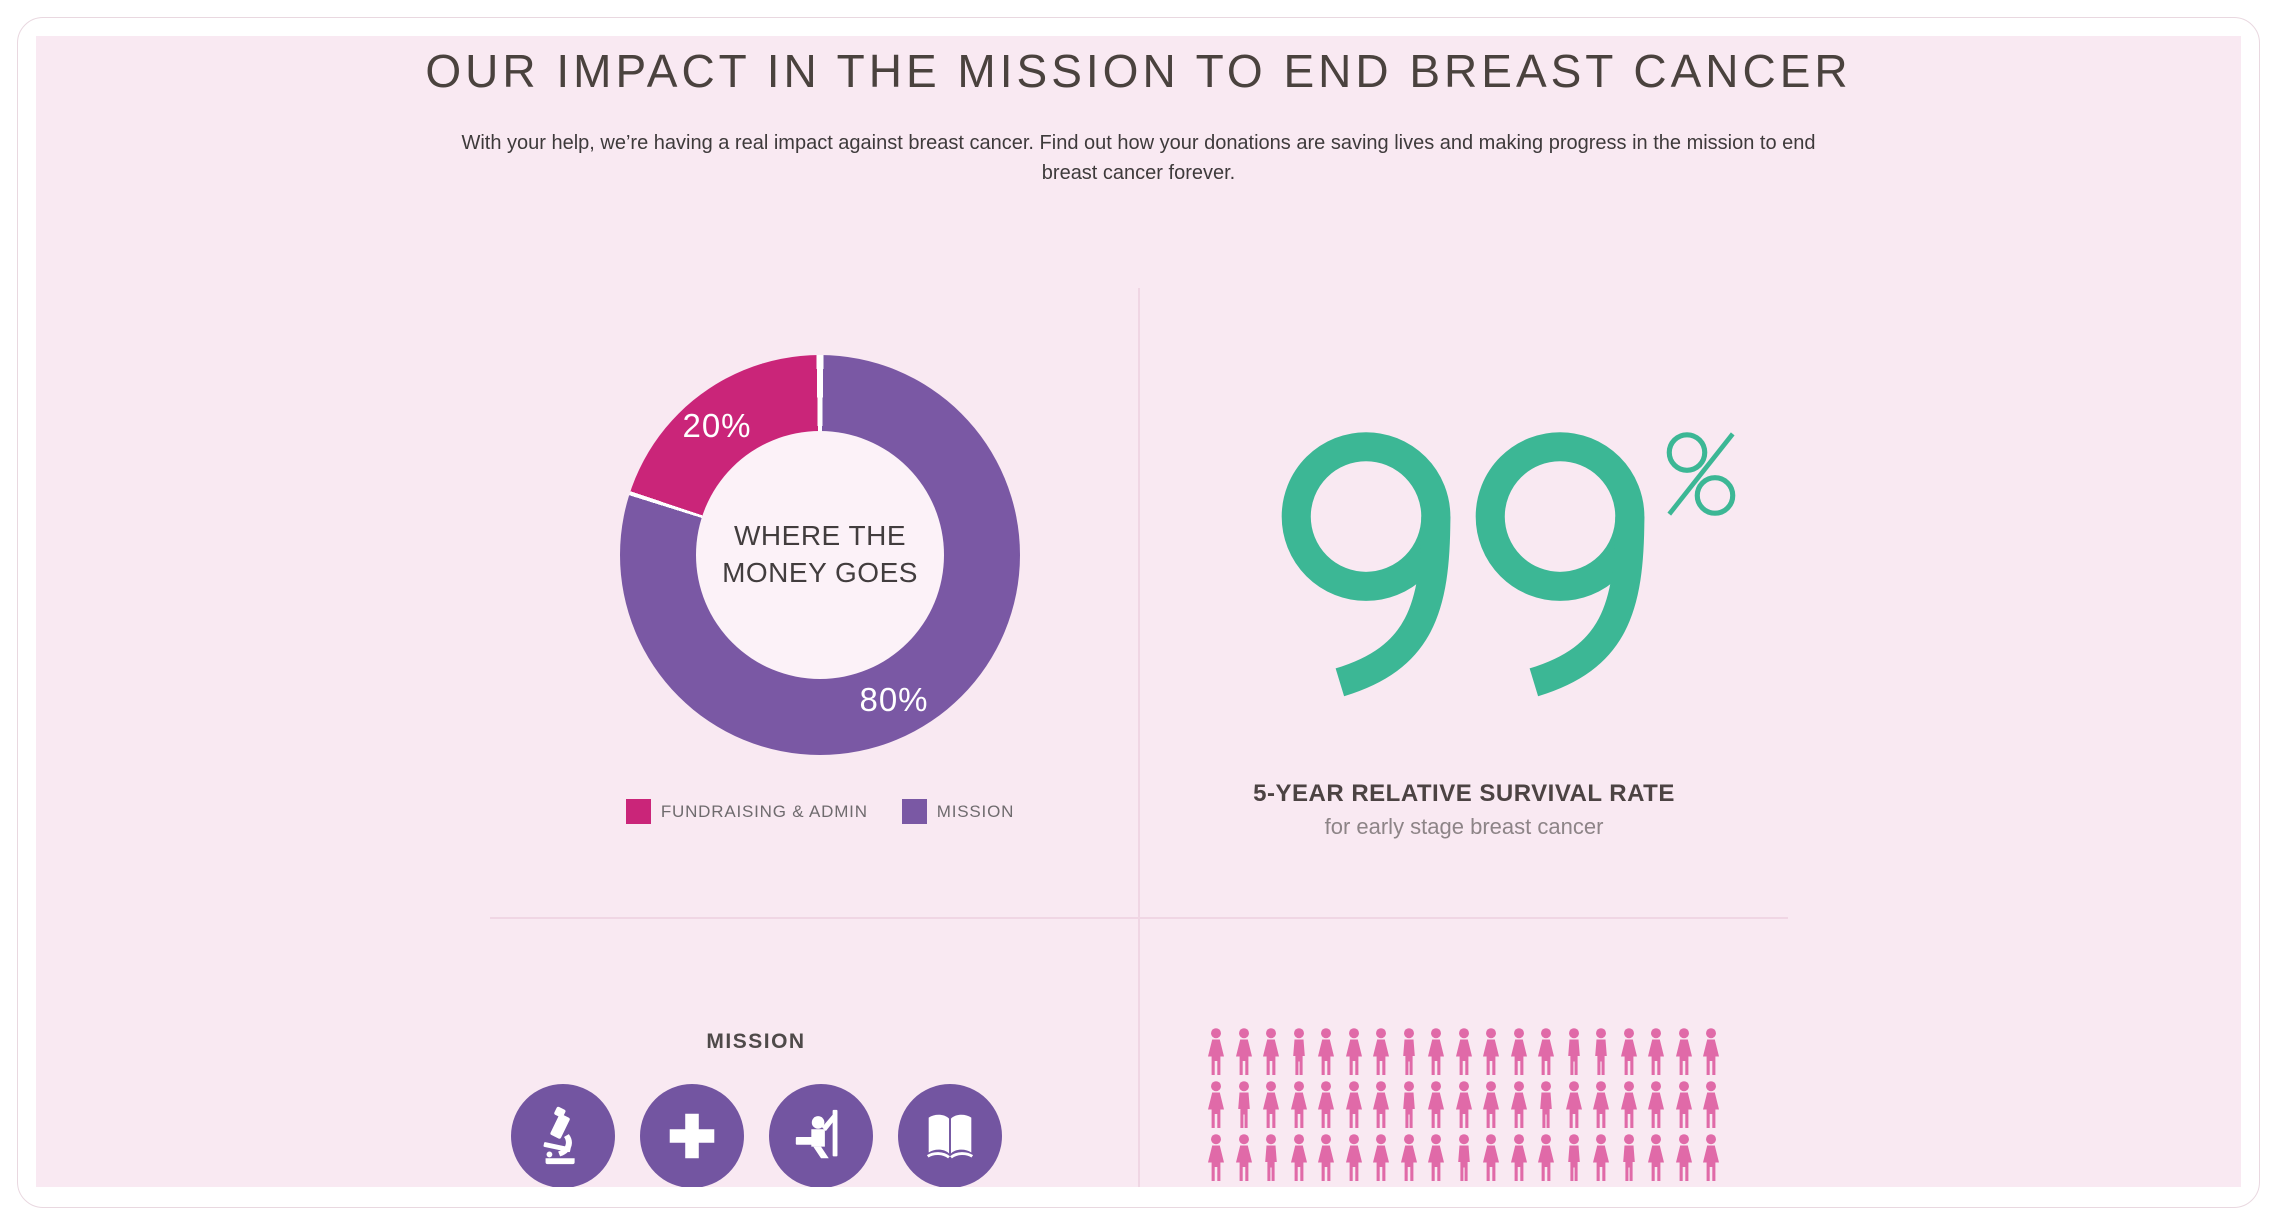 This screenshot has height=1232, width=2279. Describe the element at coordinates (1464, 826) in the screenshot. I see `stat-sublabel: for early stage breast cancer` at that location.